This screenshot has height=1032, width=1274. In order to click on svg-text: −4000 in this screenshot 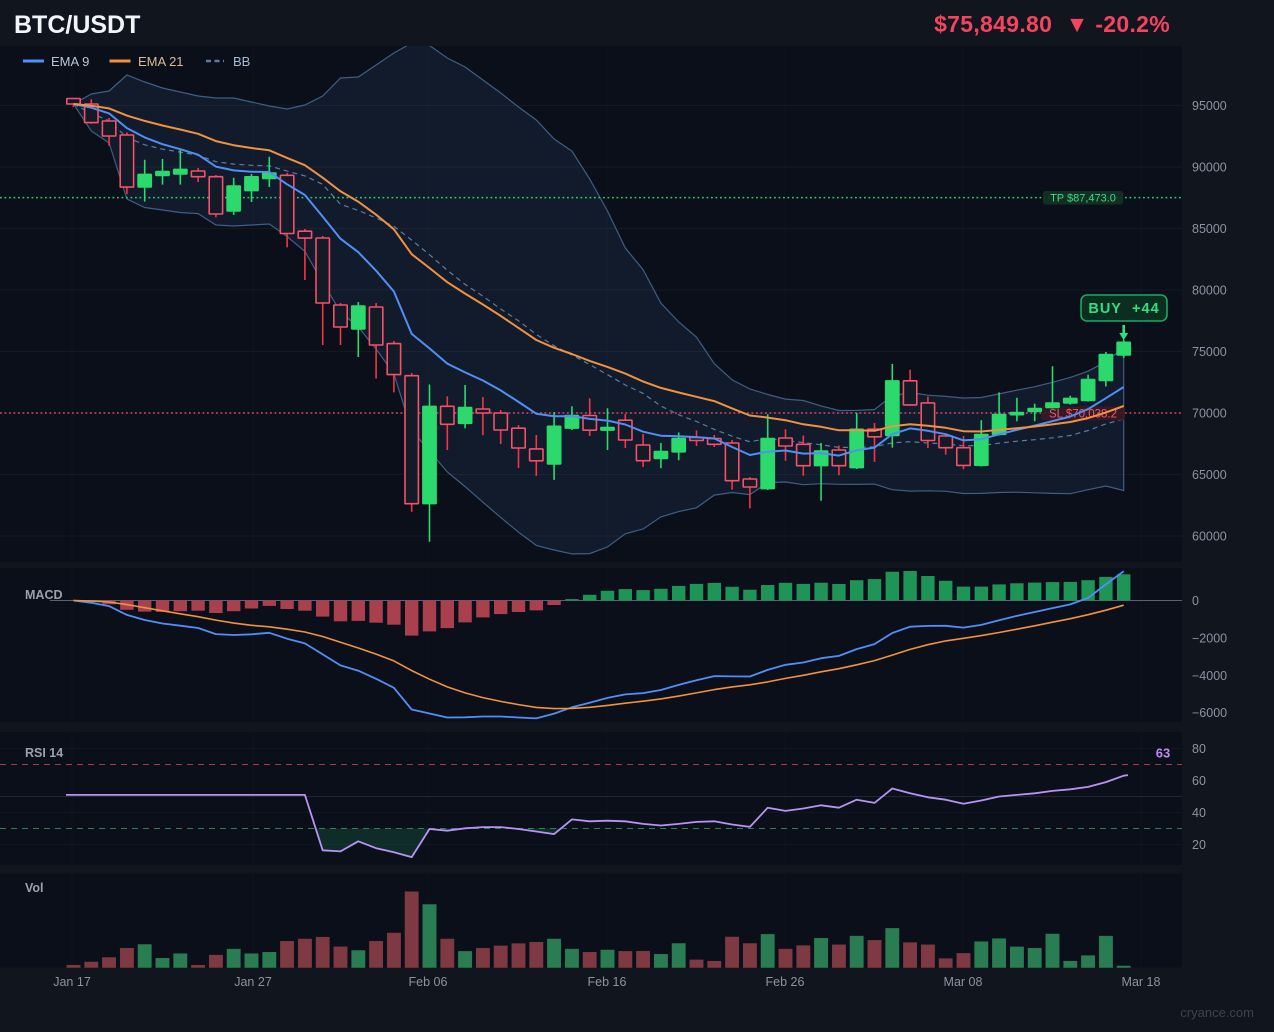, I will do `click(1209, 676)`.